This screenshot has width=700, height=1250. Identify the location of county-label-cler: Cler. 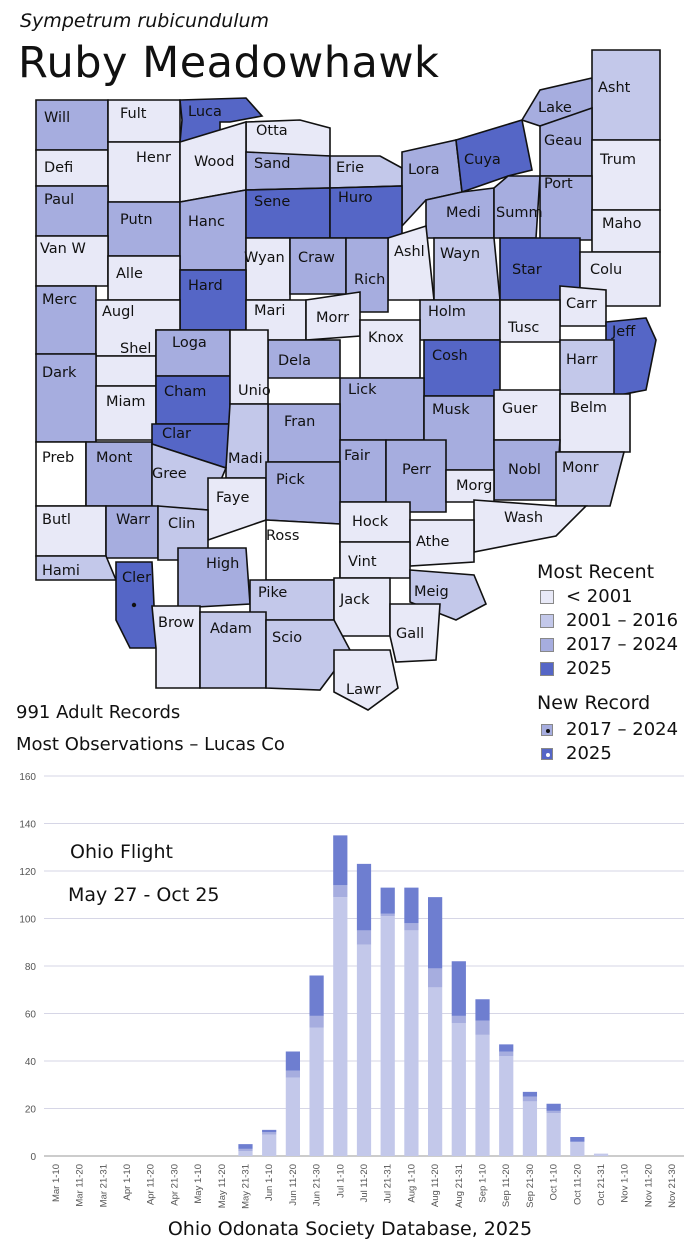
(136, 578).